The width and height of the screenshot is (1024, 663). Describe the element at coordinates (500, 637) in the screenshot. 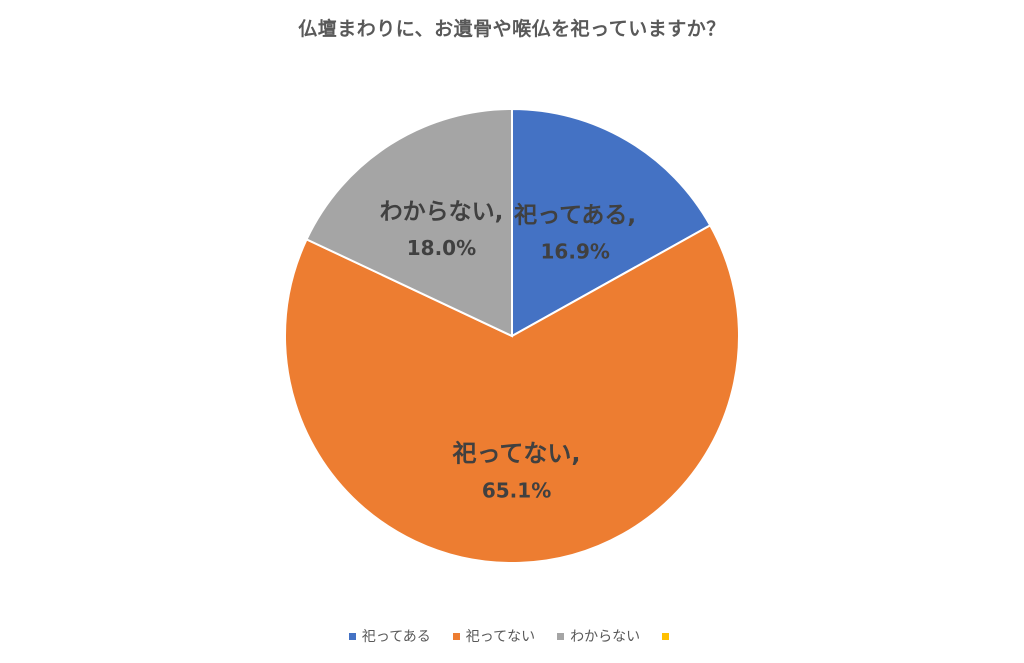

I see `legend-label-1: 祀ってない` at that location.